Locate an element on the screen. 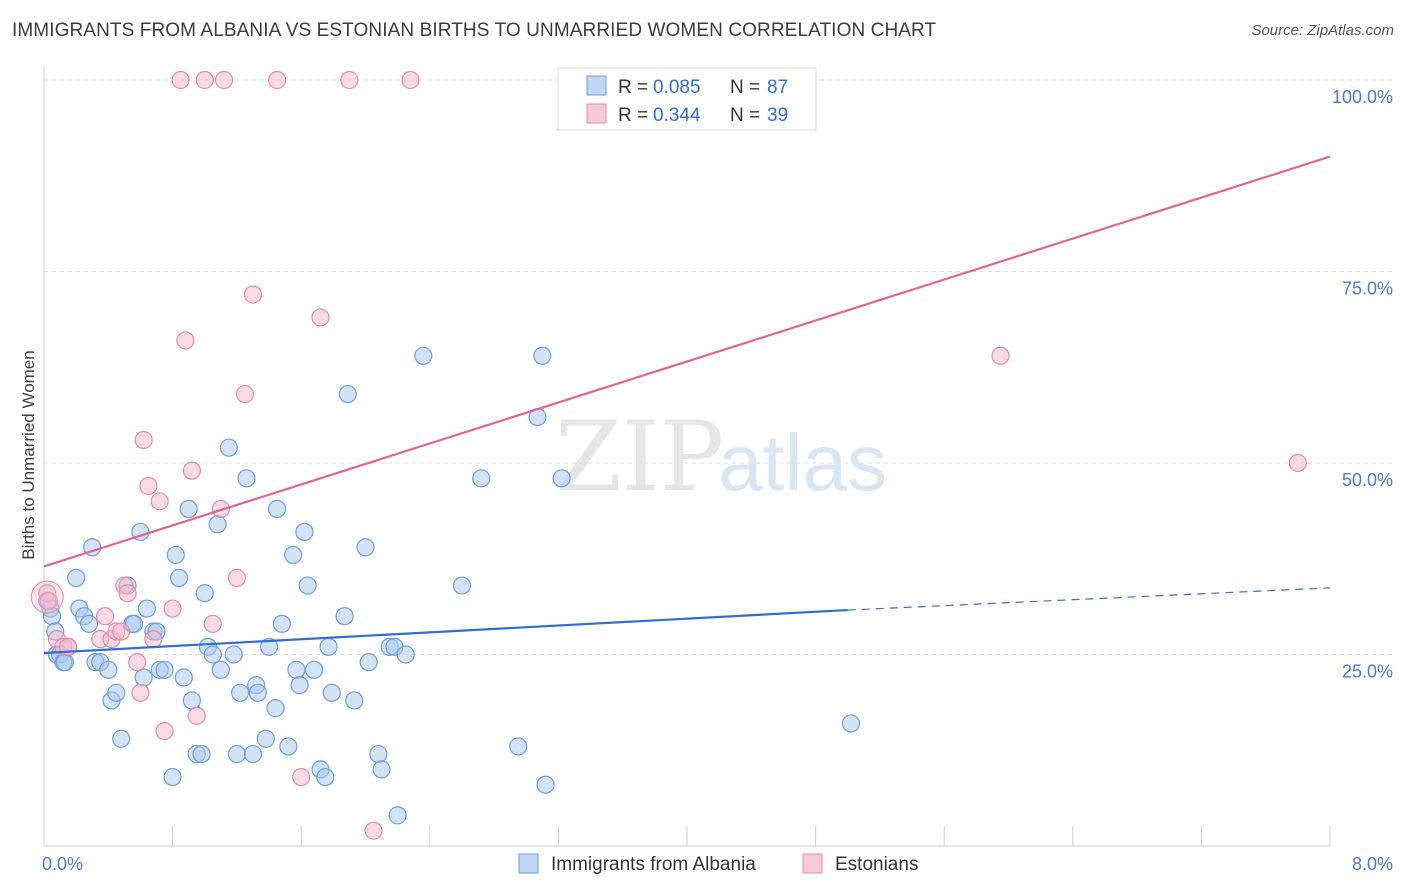  y-tick-label: 100.0% is located at coordinates (1362, 97).